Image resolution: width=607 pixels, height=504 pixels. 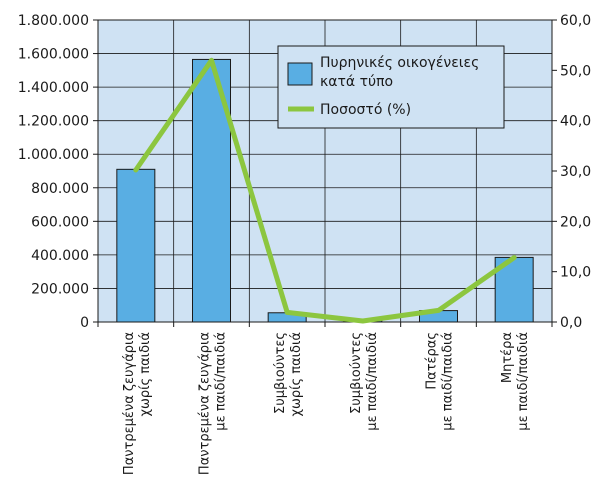 I want to click on right-axis-tick-label: 50,0, so click(x=575, y=71).